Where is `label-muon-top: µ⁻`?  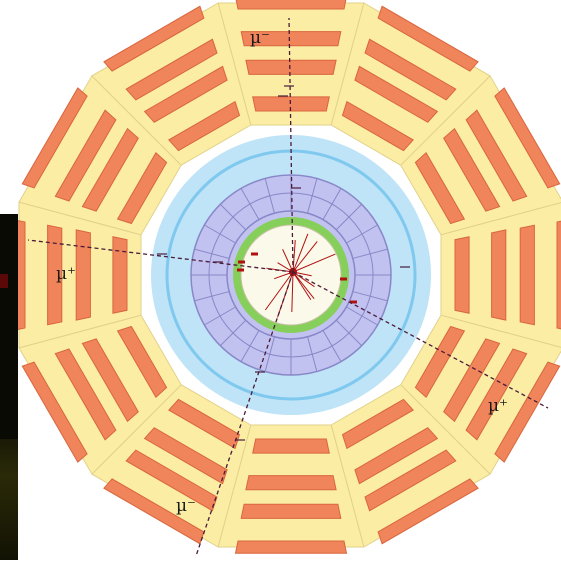
label-muon-top: µ⁻ is located at coordinates (260, 38).